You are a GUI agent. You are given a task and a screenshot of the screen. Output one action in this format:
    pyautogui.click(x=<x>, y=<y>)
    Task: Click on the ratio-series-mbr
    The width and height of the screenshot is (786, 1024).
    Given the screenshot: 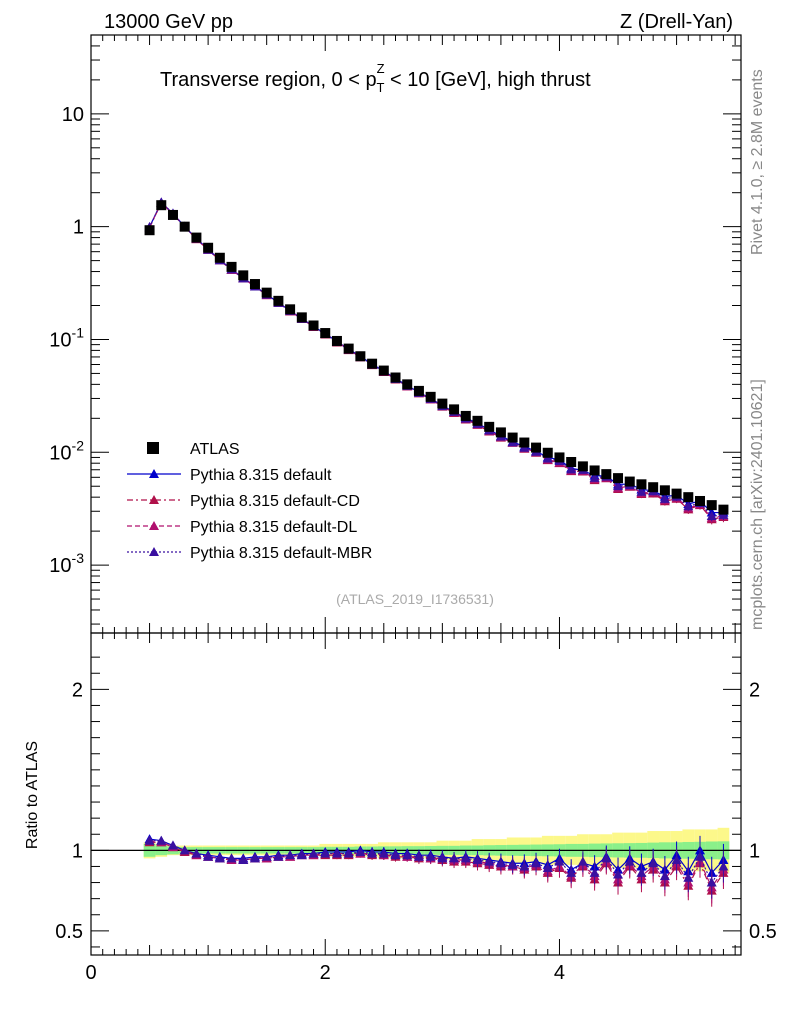 What is the action you would take?
    pyautogui.click(x=436, y=867)
    